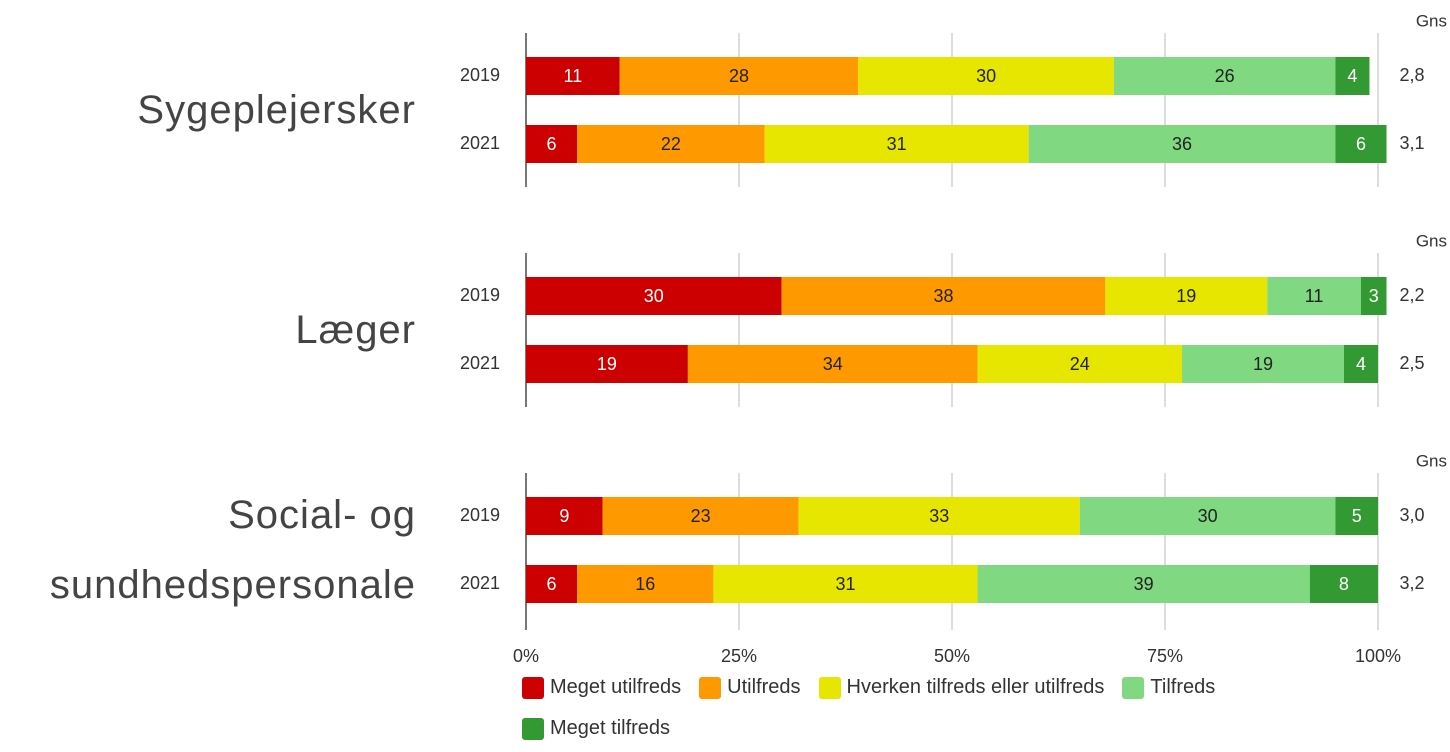 Image resolution: width=1450 pixels, height=752 pixels. I want to click on x-tick-label: 50%, so click(952, 656).